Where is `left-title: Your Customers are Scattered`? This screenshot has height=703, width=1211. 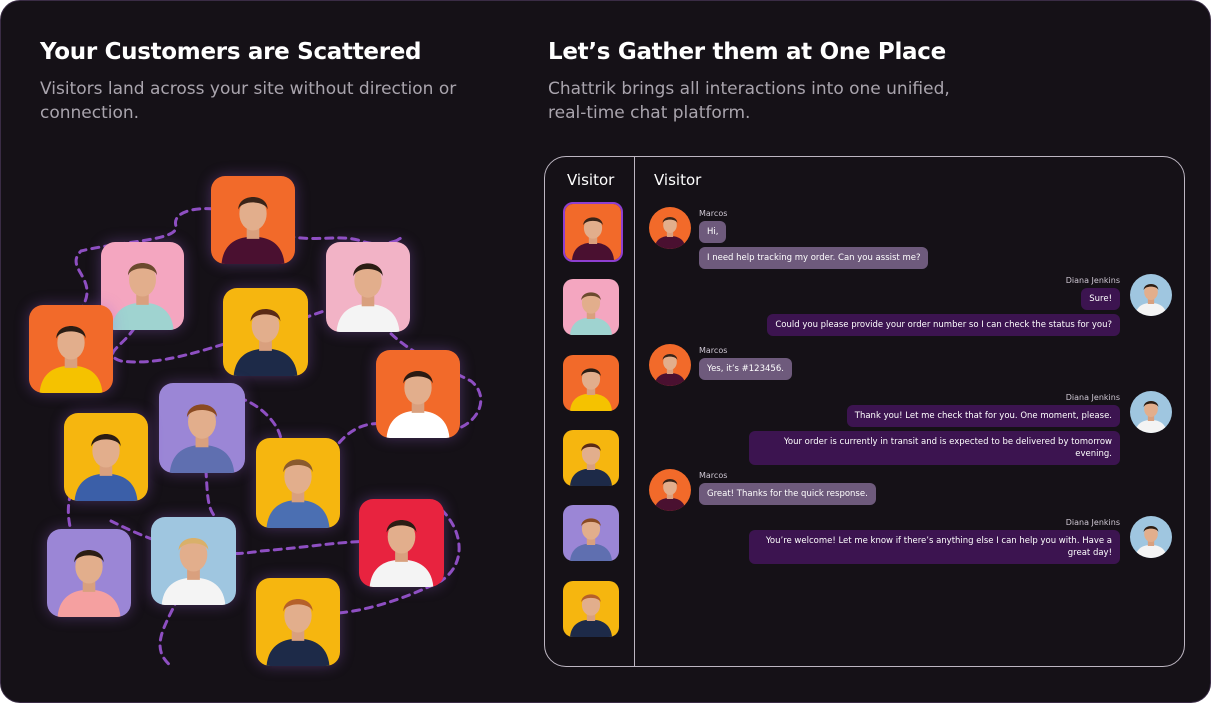
left-title: Your Customers are Scattered is located at coordinates (231, 52).